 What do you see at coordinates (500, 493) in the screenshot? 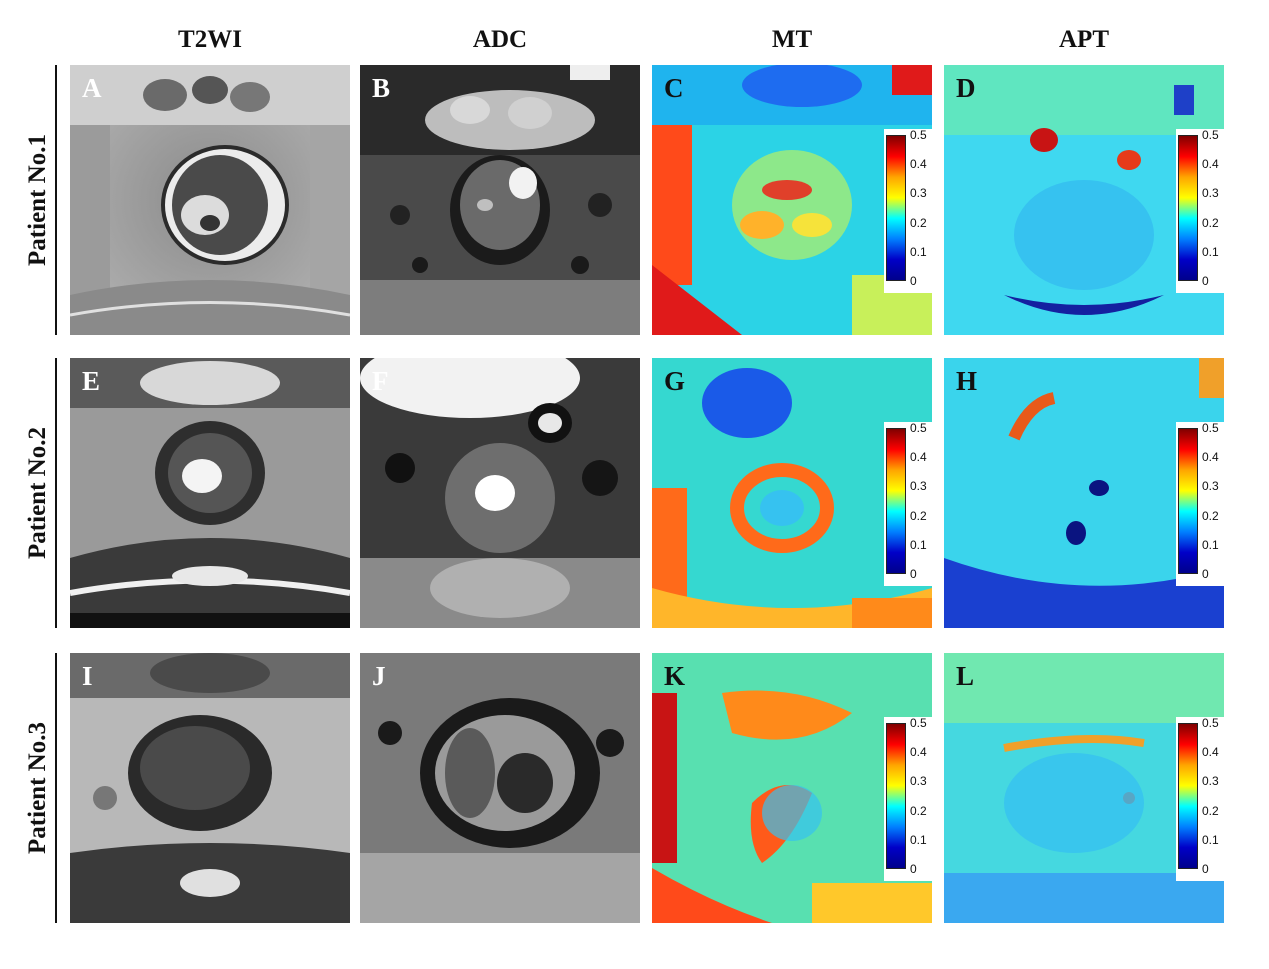
I see `panel-f-adc-image: F` at bounding box center [500, 493].